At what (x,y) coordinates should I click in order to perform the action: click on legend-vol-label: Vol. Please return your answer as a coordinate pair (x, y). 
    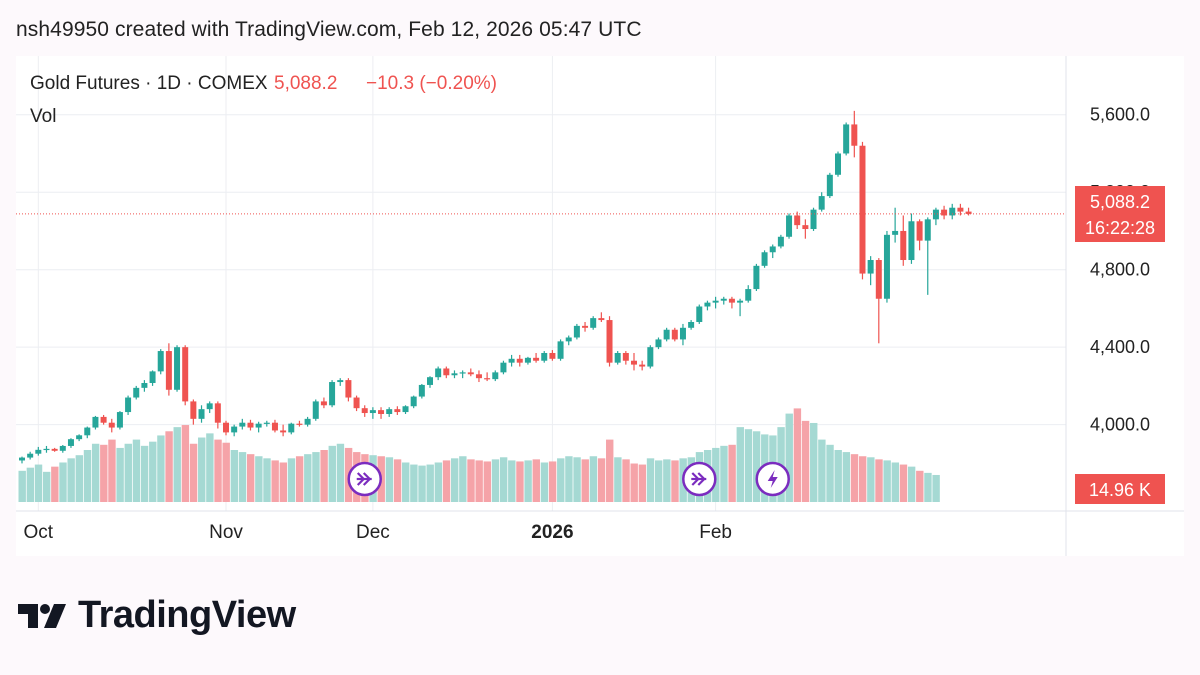
    Looking at the image, I should click on (43, 116).